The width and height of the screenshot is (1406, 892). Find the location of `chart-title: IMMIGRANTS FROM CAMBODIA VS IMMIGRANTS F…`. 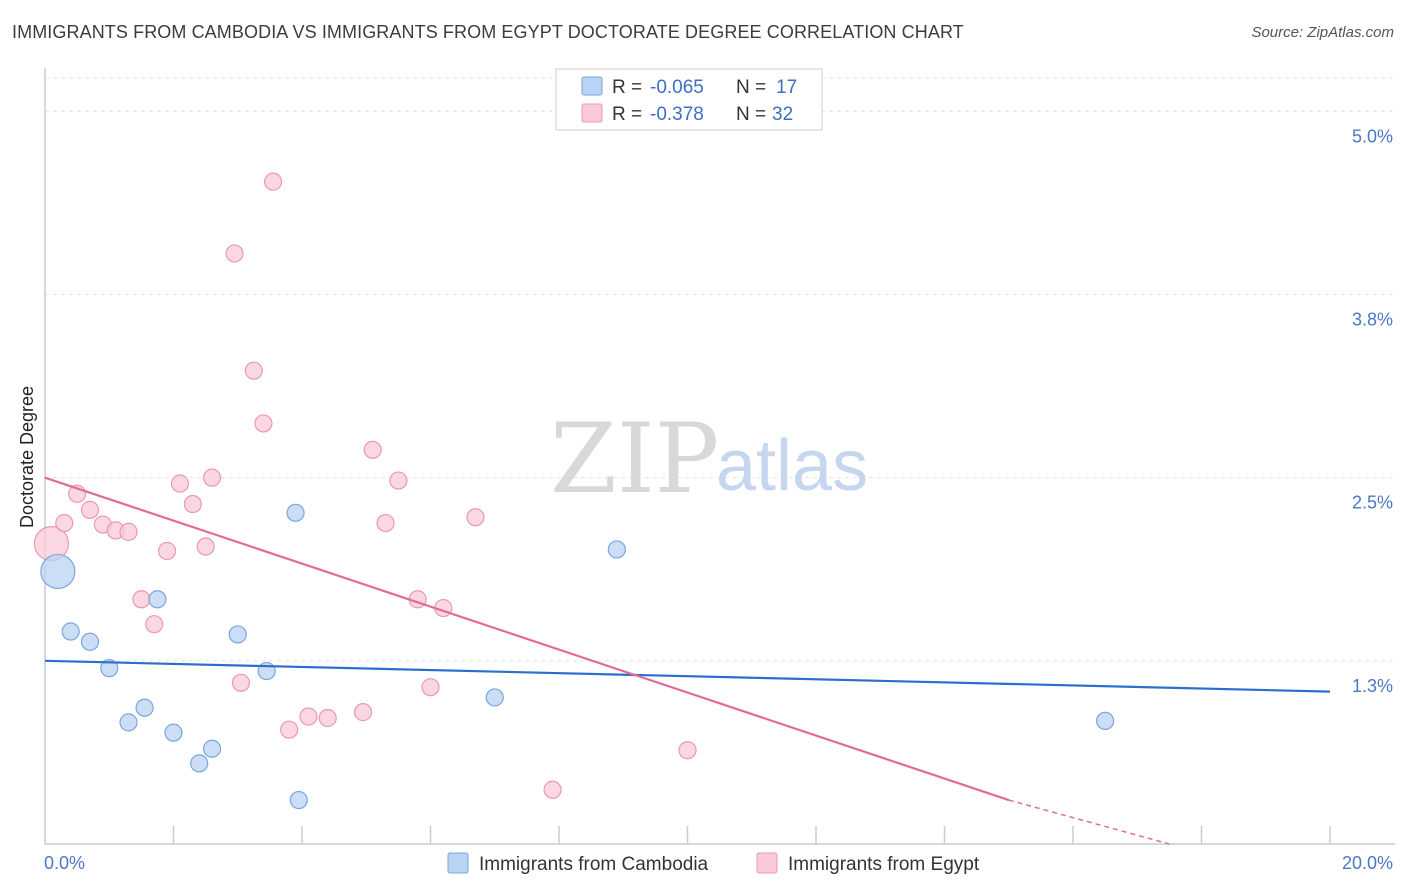

chart-title: IMMIGRANTS FROM CAMBODIA VS IMMIGRANTS F… is located at coordinates (488, 32).